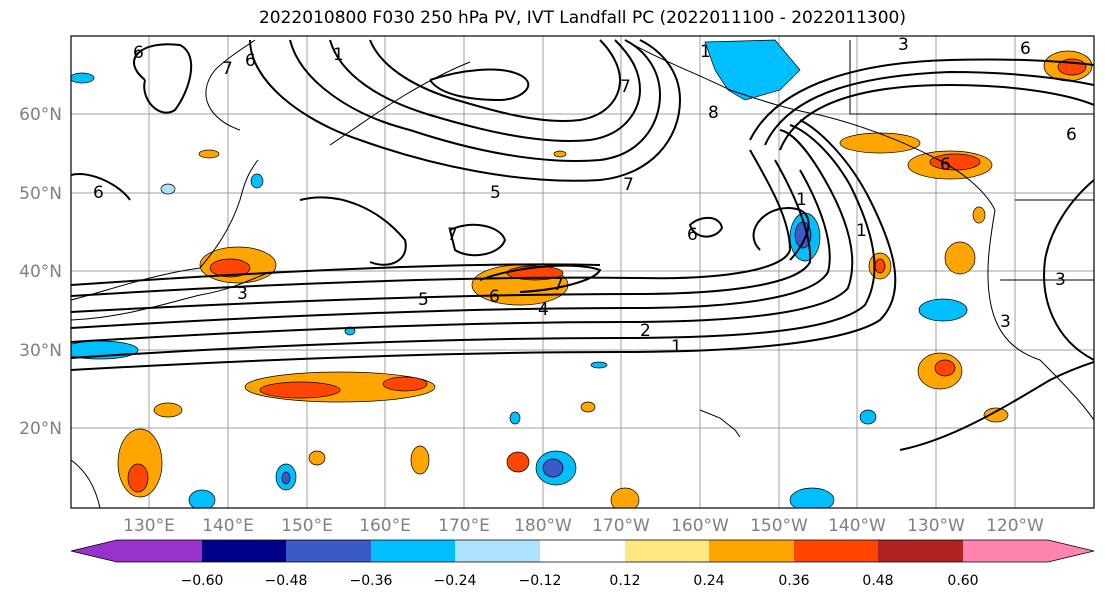 Image resolution: width=1105 pixels, height=601 pixels. Describe the element at coordinates (543, 310) in the screenshot. I see `contour-label: 4` at that location.